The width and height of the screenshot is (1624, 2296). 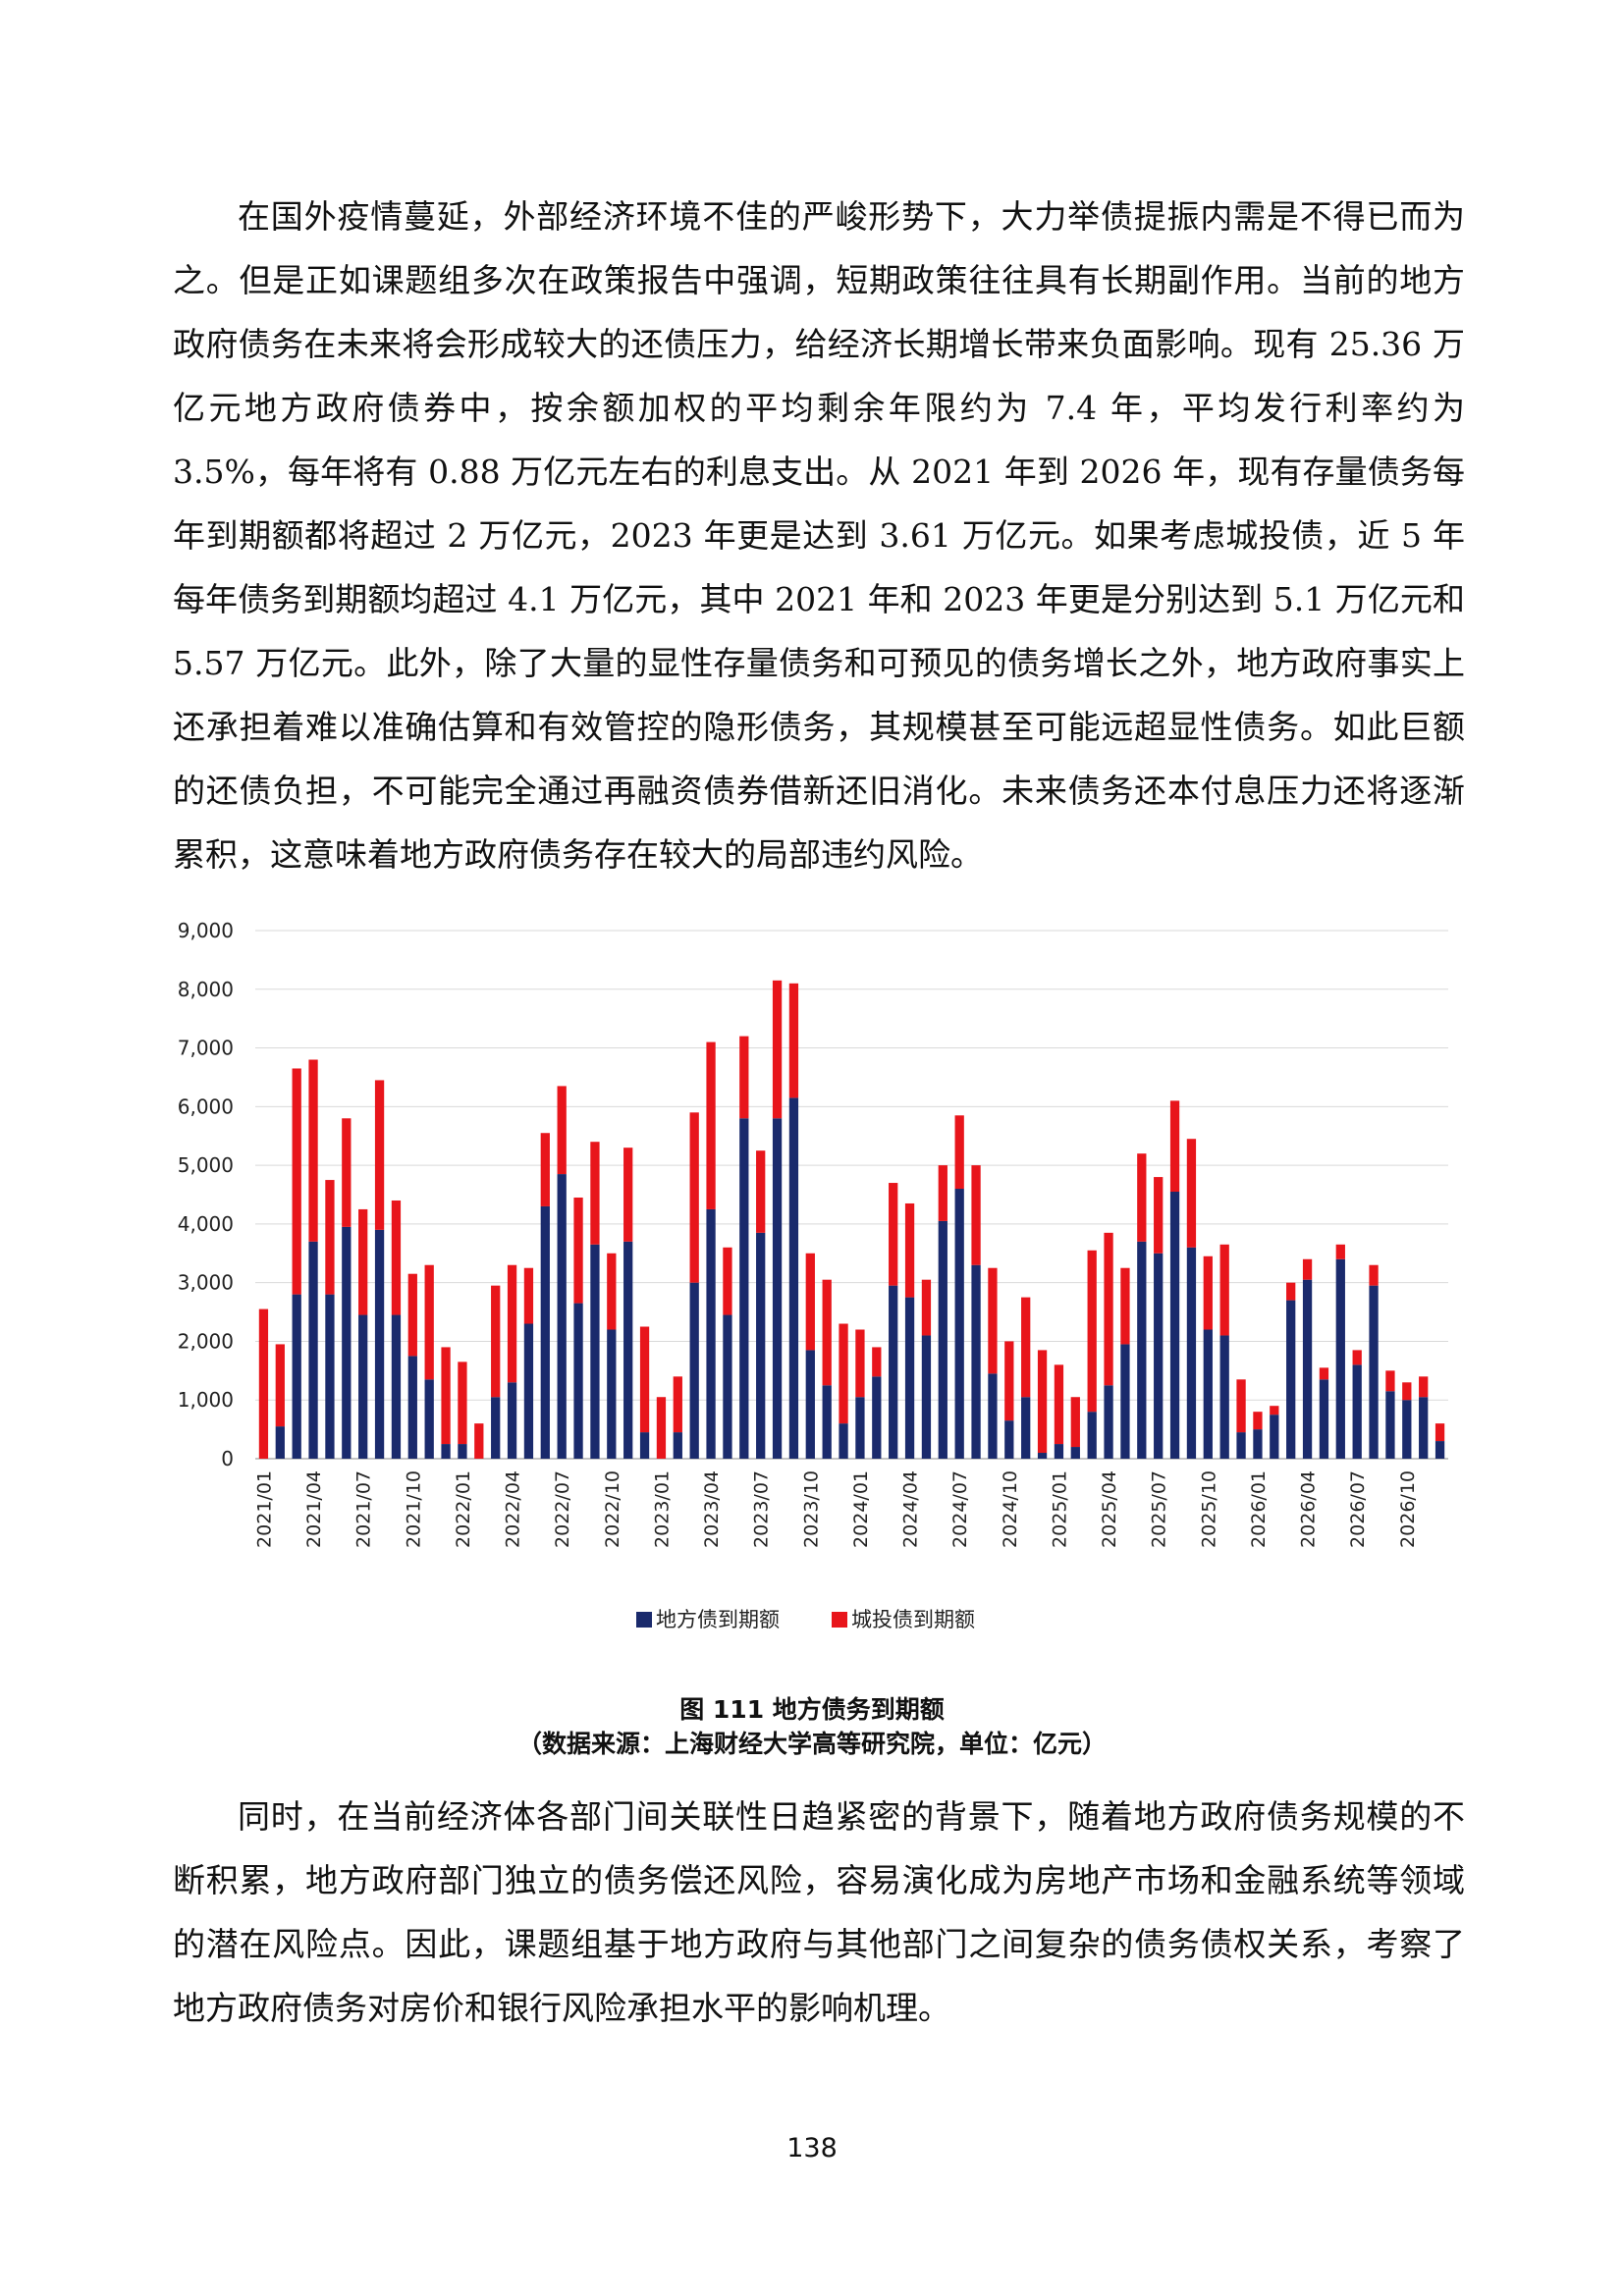 What do you see at coordinates (463, 1509) in the screenshot?
I see `x-tick-label: 2022/01` at bounding box center [463, 1509].